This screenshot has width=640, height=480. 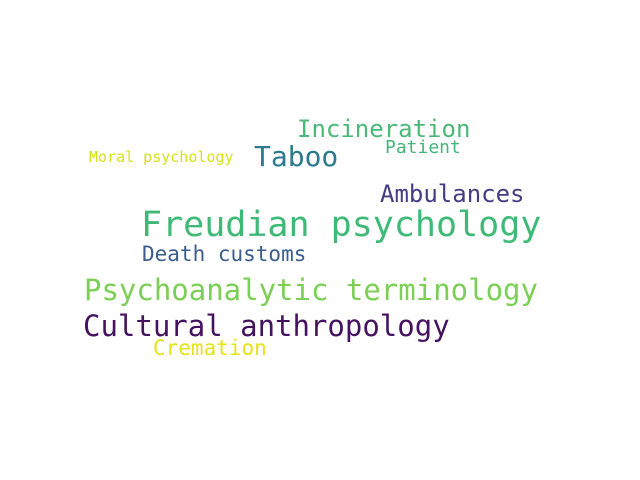 What do you see at coordinates (452, 194) in the screenshot?
I see `word-ambulances: Ambulances` at bounding box center [452, 194].